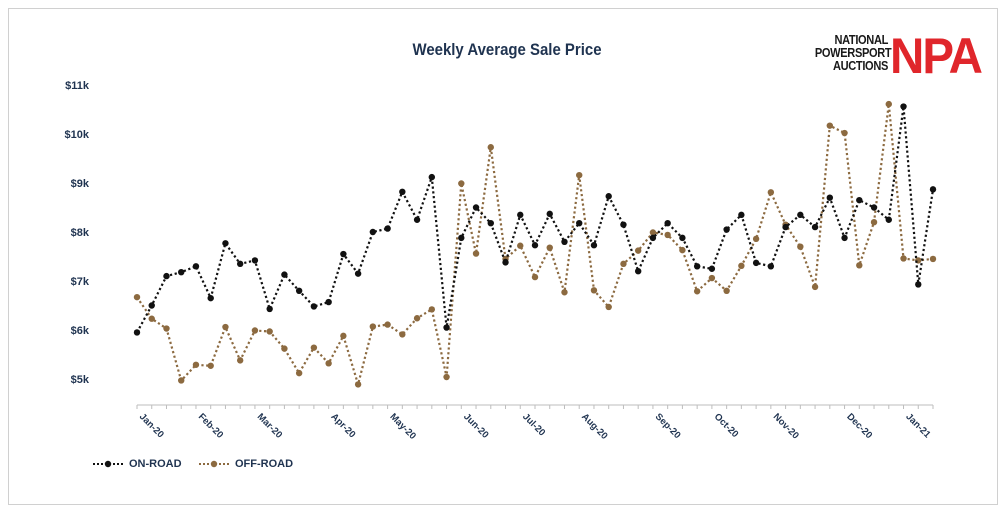 Image resolution: width=1008 pixels, height=513 pixels. What do you see at coordinates (668, 426) in the screenshot?
I see `x-tick-label: Sep-20` at bounding box center [668, 426].